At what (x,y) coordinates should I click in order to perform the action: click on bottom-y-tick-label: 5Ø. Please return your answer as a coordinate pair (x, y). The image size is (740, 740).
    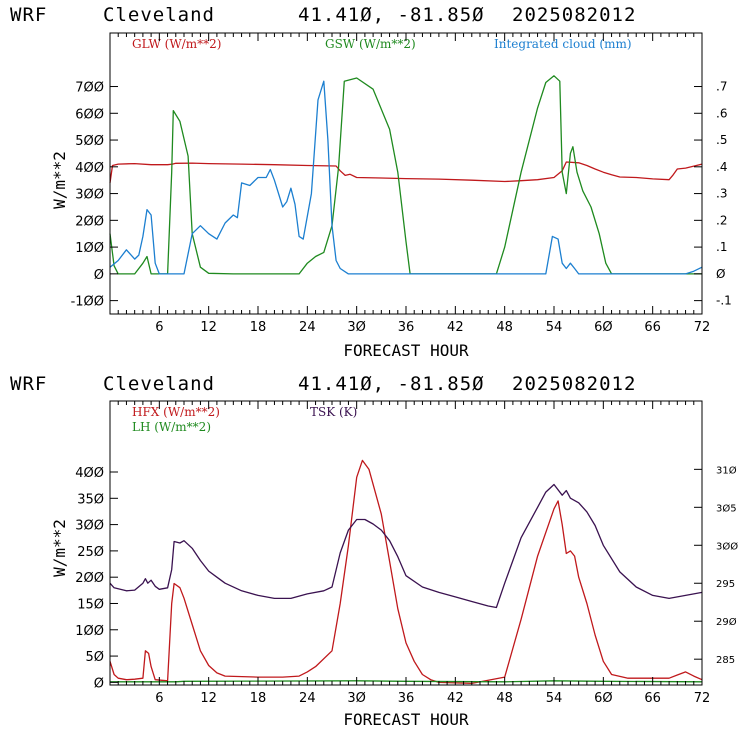
    Looking at the image, I should click on (94, 657).